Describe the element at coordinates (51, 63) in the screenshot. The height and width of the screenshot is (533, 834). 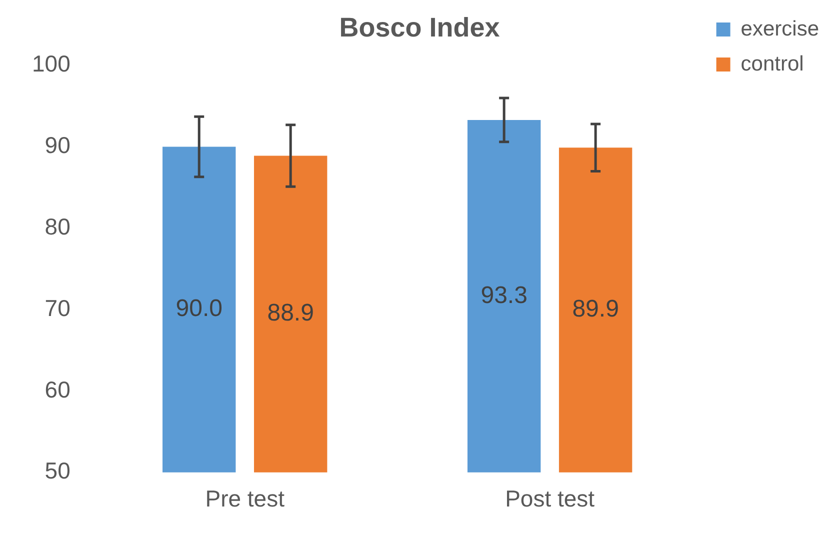
I see `y-tick-label: 100` at that location.